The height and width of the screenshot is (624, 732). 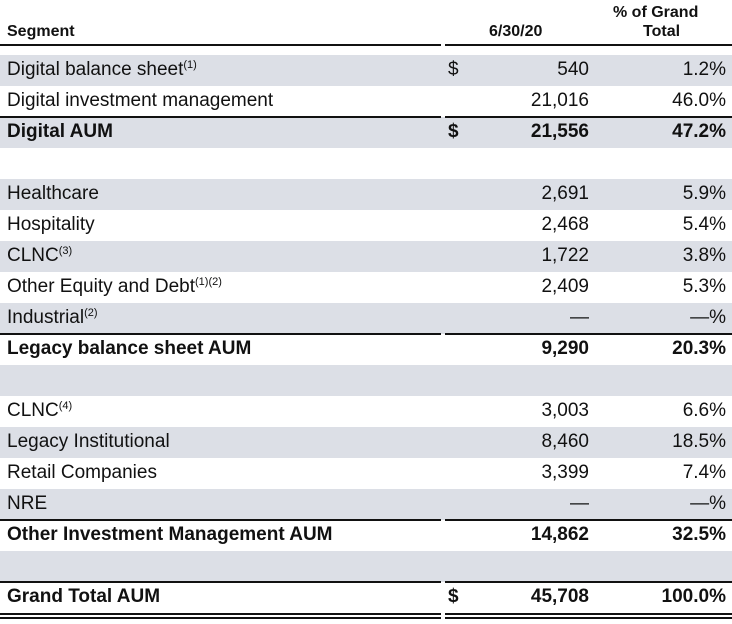 I want to click on row-percent: 3.8%, so click(x=704, y=255).